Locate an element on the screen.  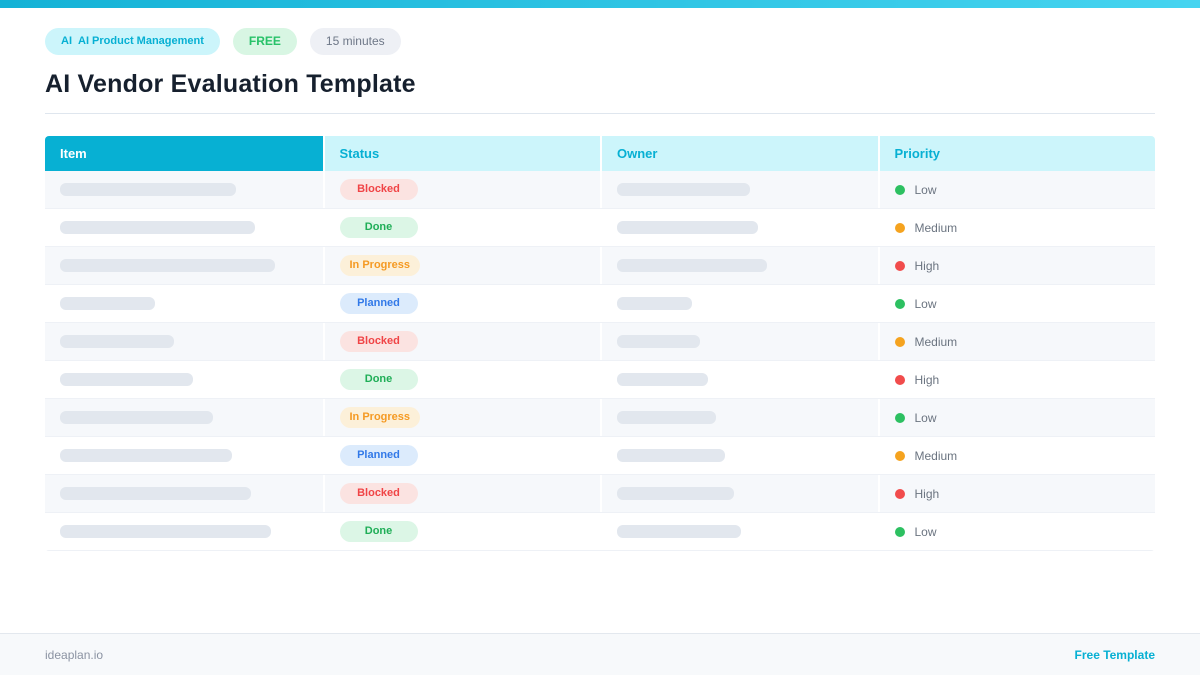
table-row: Blocked Medium is located at coordinates (600, 342).